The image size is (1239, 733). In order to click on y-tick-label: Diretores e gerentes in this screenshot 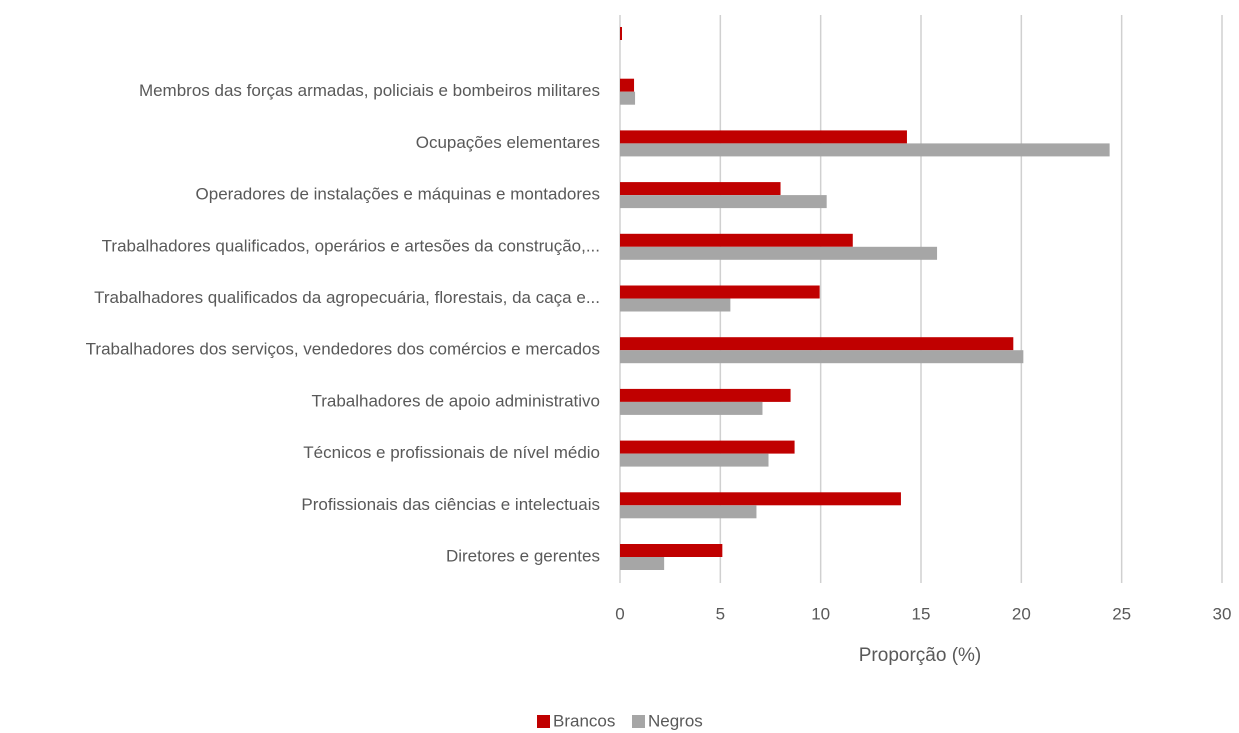, I will do `click(523, 555)`.